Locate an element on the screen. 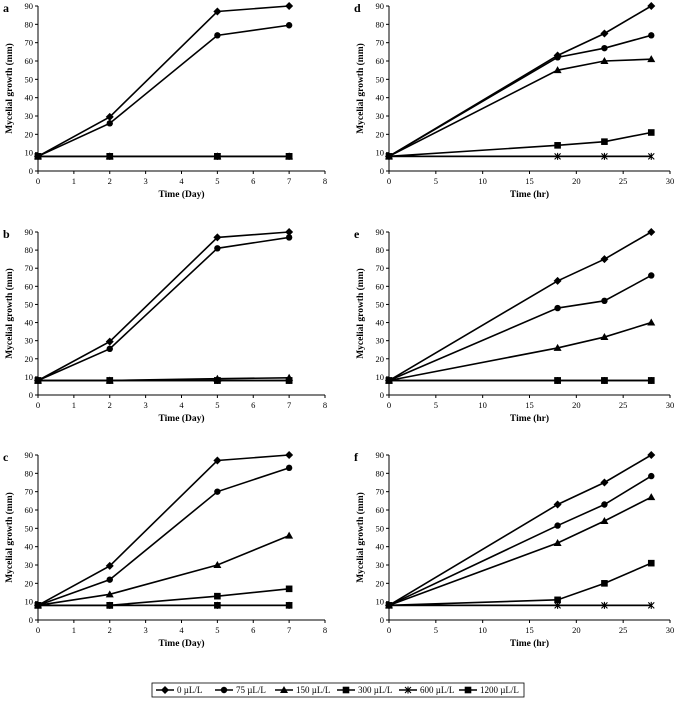 The height and width of the screenshot is (702, 677). x-tick-label: 20 is located at coordinates (576, 181).